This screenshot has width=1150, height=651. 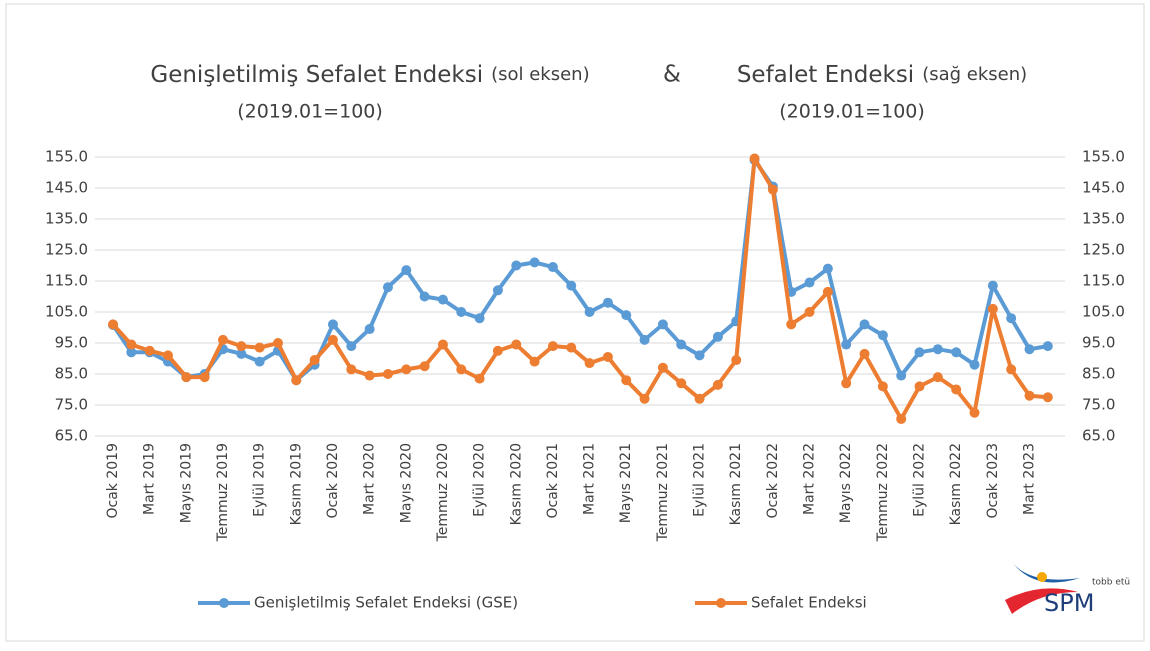 What do you see at coordinates (1103, 157) in the screenshot?
I see `y2-tick-label: 155.0` at bounding box center [1103, 157].